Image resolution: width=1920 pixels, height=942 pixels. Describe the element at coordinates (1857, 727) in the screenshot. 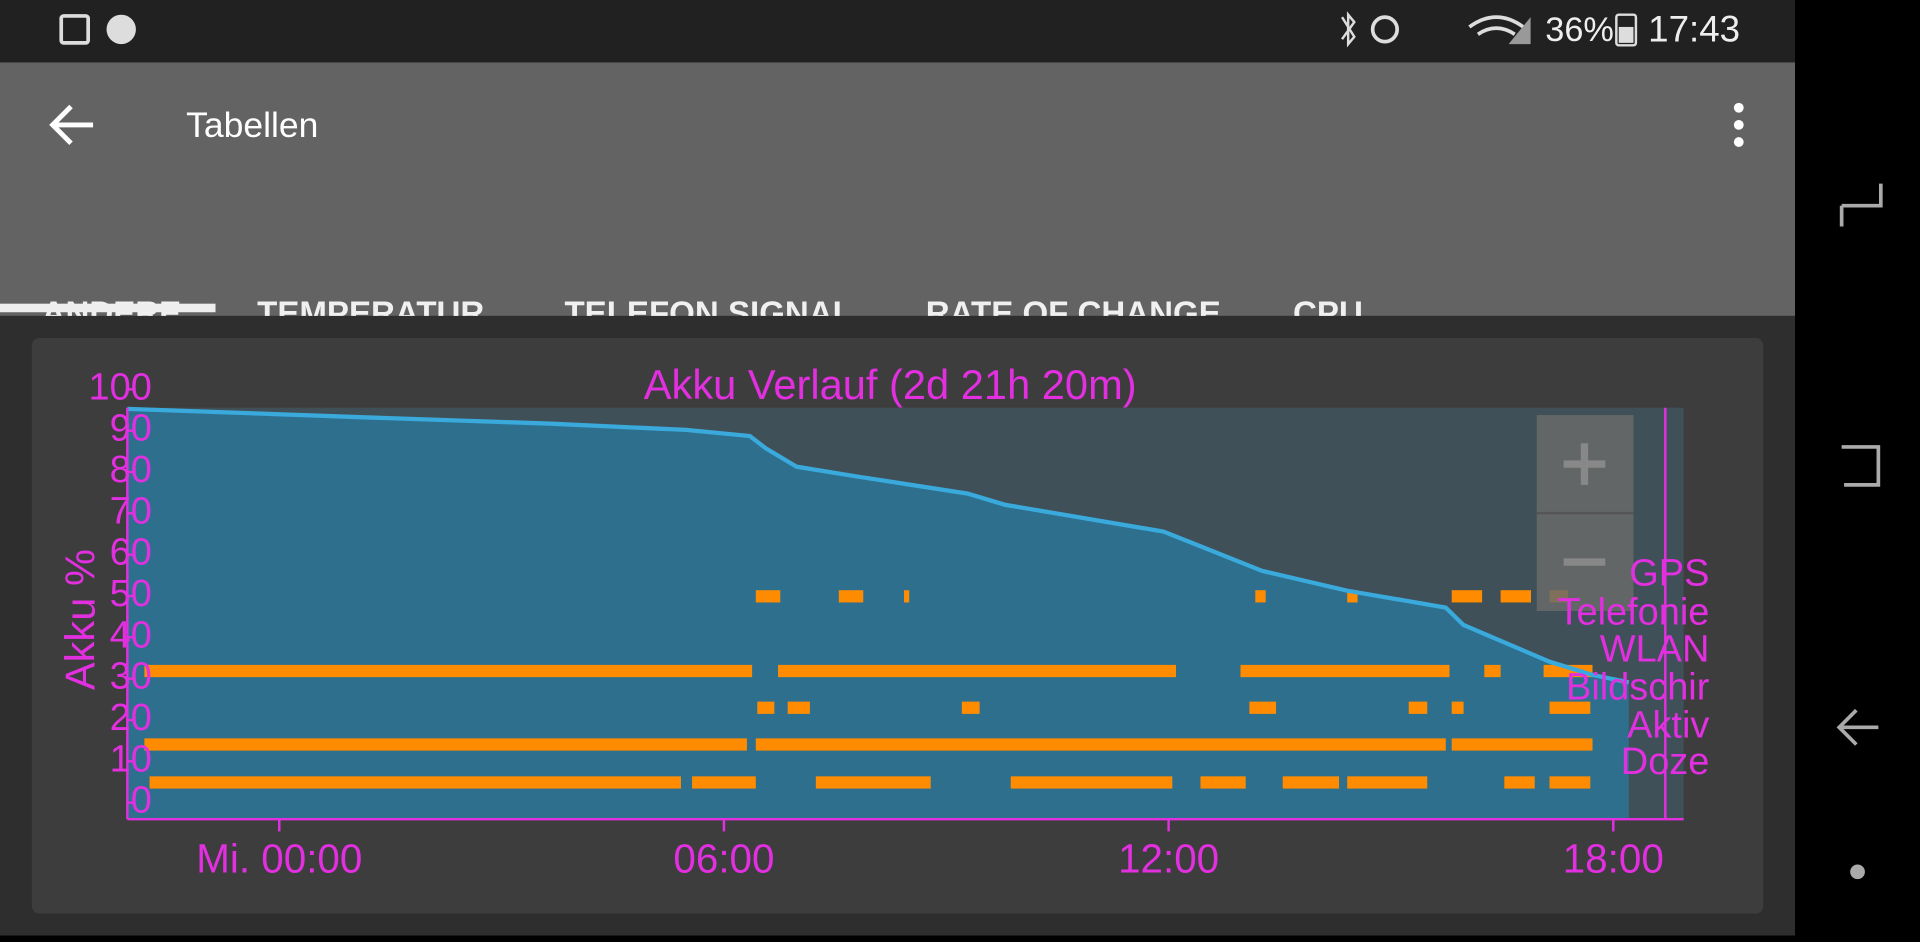

I see `back-nav-button` at that location.